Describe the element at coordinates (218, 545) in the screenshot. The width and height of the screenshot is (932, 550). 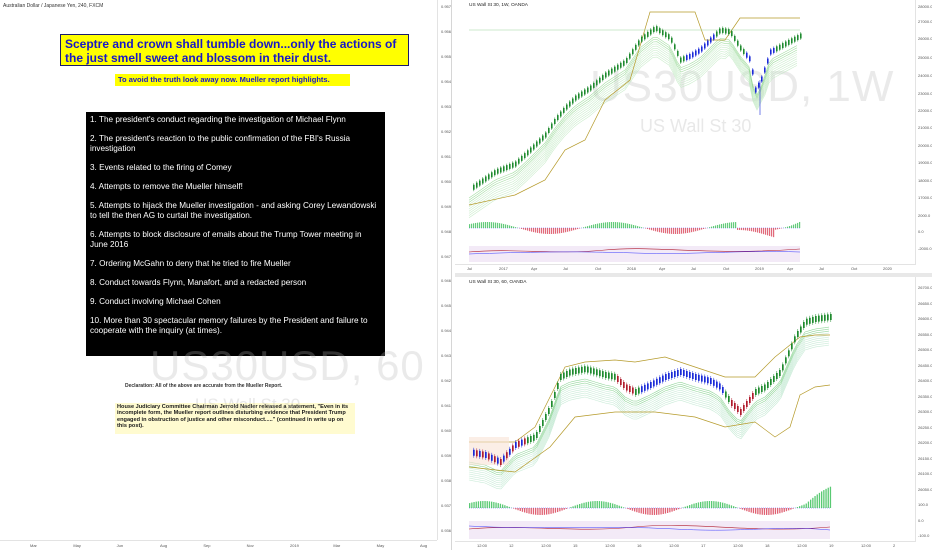
I see `left-time-axis: Mar May Jun Aug Sep Nov 2019 Mar May Aug` at that location.